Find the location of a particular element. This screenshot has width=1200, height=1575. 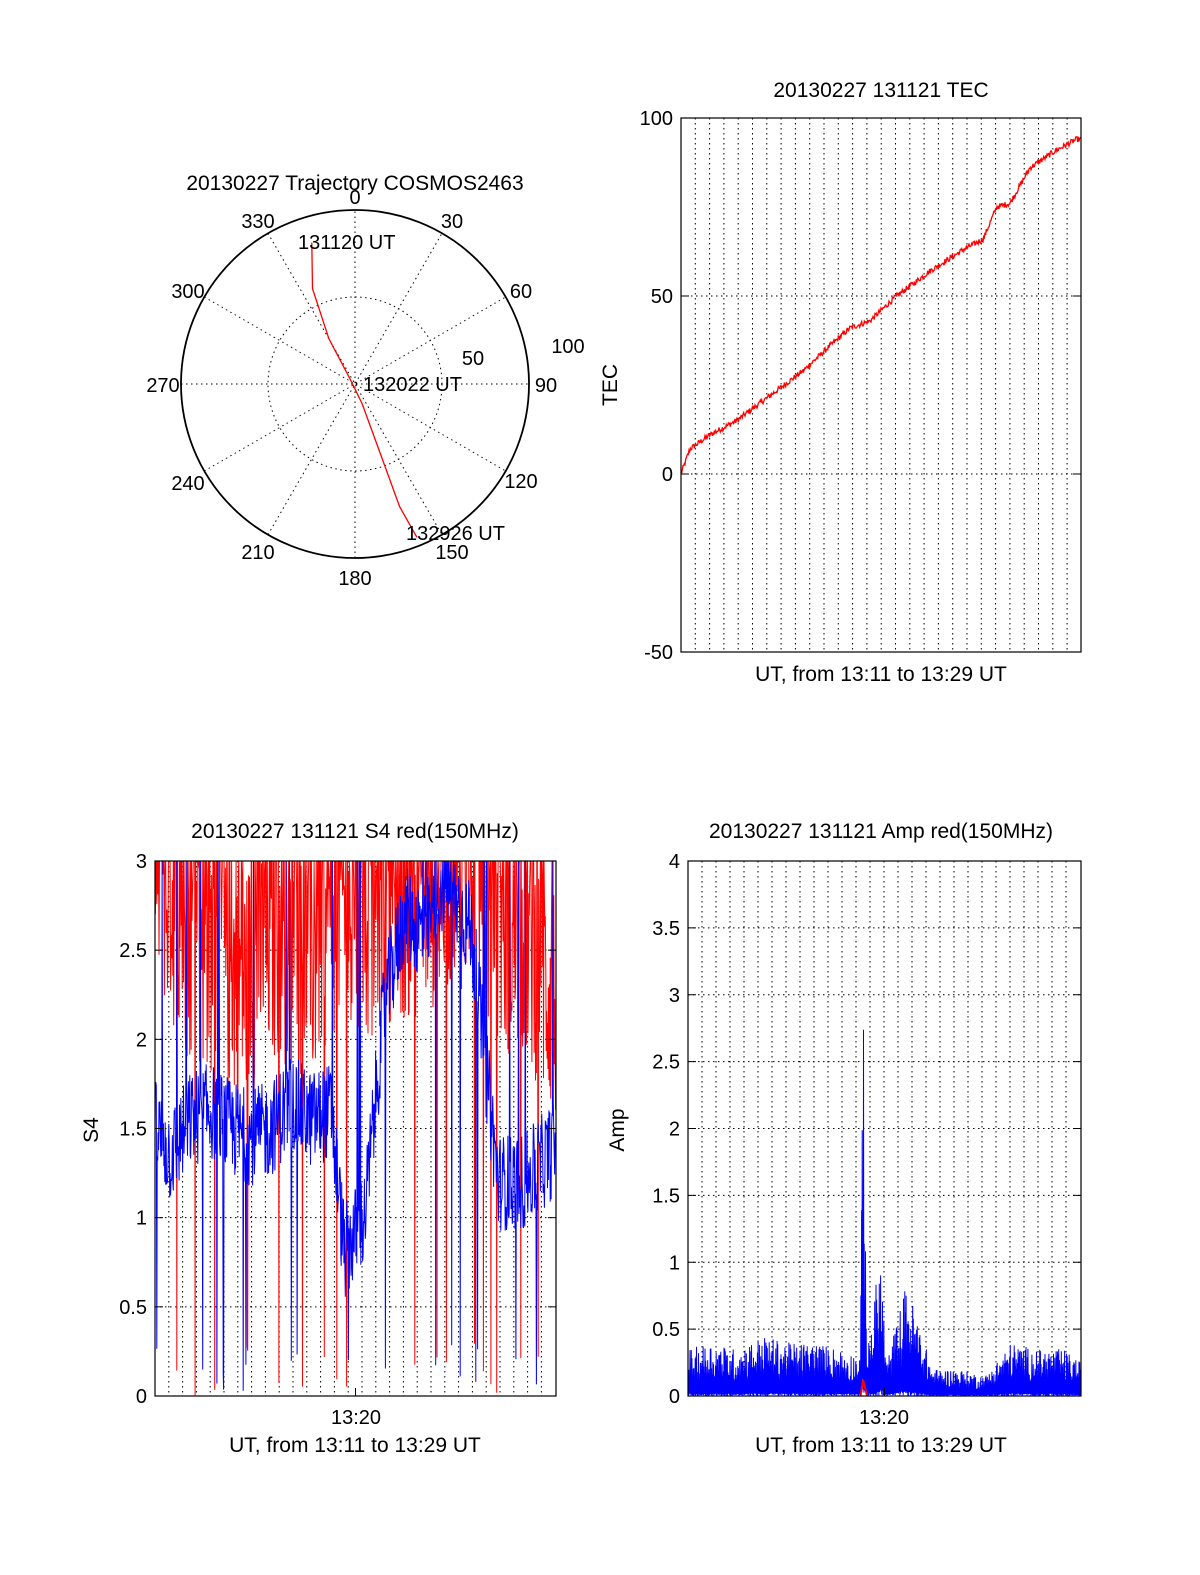

azimuth-label-120: 120 is located at coordinates (520, 482).